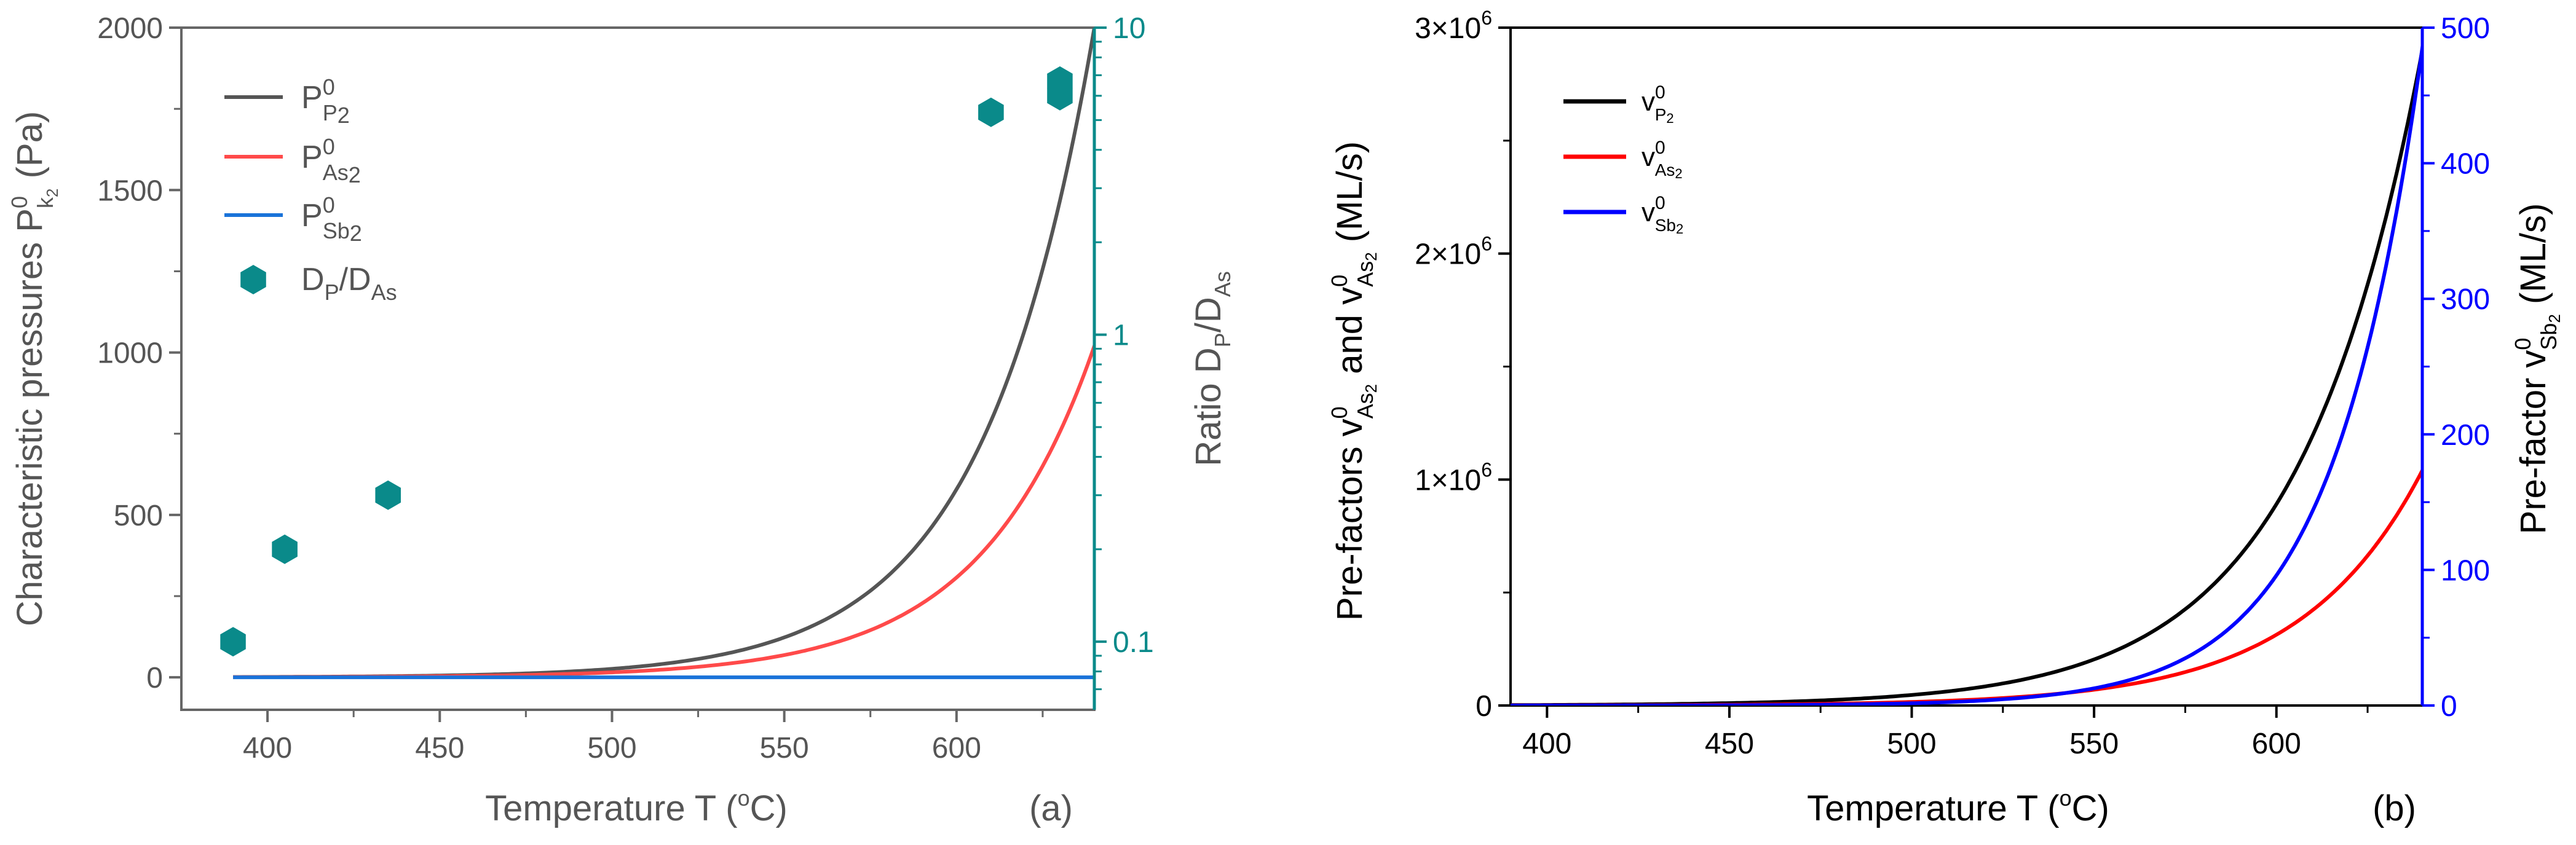  What do you see at coordinates (331, 219) in the screenshot?
I see `legend-label-psb2: P0 Sb2` at bounding box center [331, 219].